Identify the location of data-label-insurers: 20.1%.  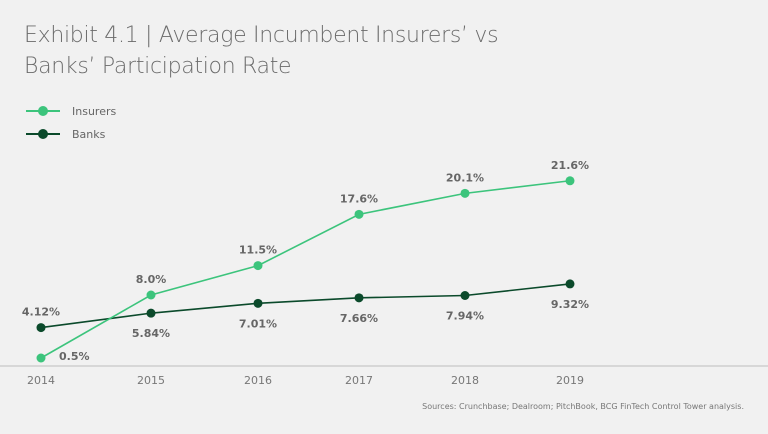
(465, 177).